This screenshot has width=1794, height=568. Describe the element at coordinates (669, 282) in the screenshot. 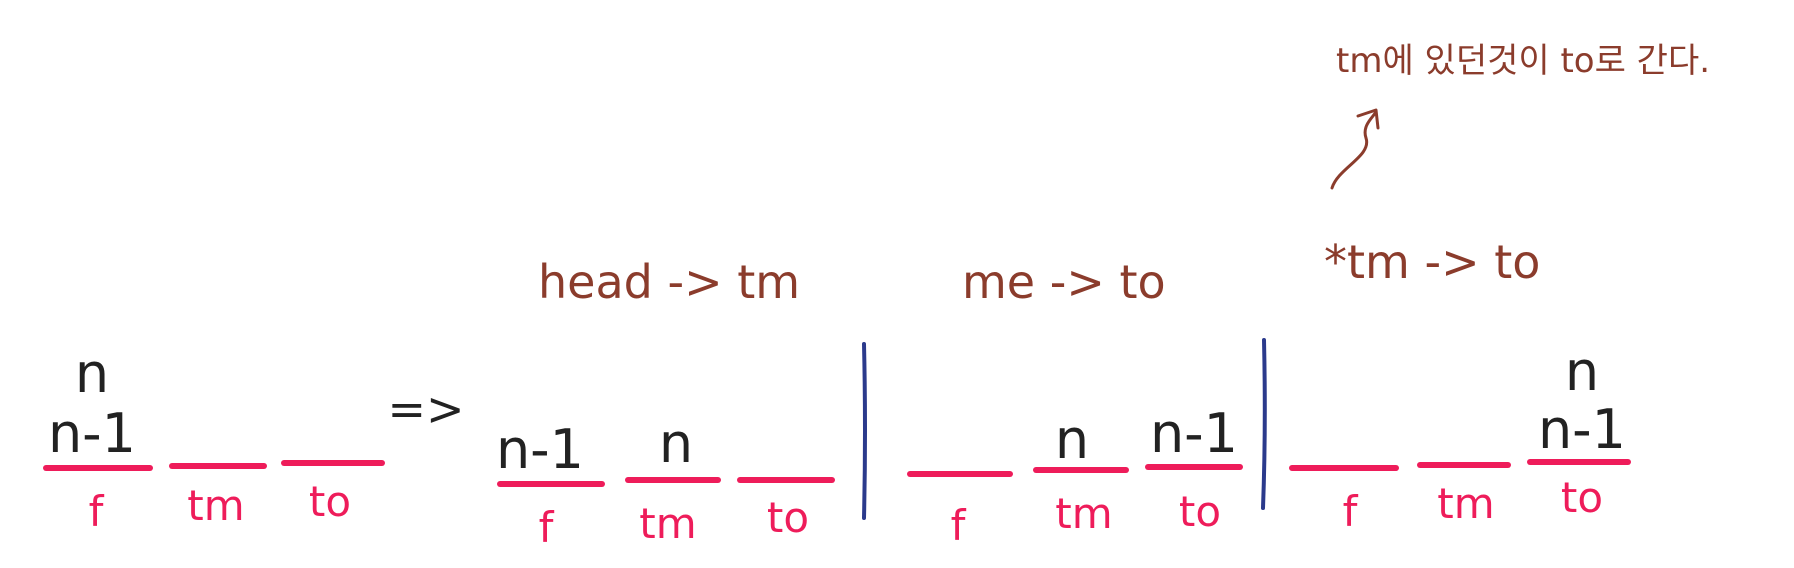

I see `step2-caption: head -> tm` at that location.